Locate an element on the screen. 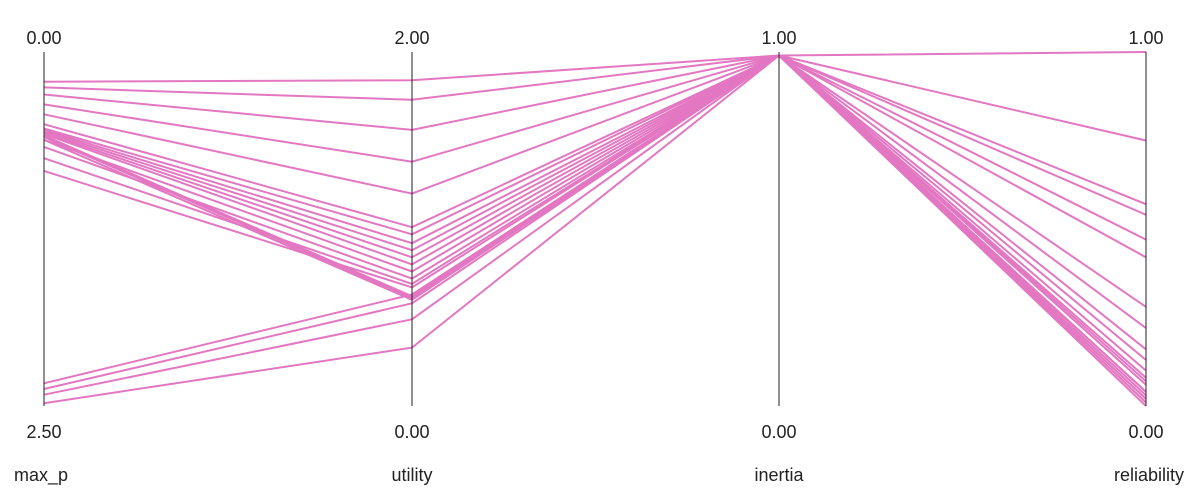 This screenshot has width=1200, height=500. axis-utility: 2.00 0.00 utility is located at coordinates (411, 256).